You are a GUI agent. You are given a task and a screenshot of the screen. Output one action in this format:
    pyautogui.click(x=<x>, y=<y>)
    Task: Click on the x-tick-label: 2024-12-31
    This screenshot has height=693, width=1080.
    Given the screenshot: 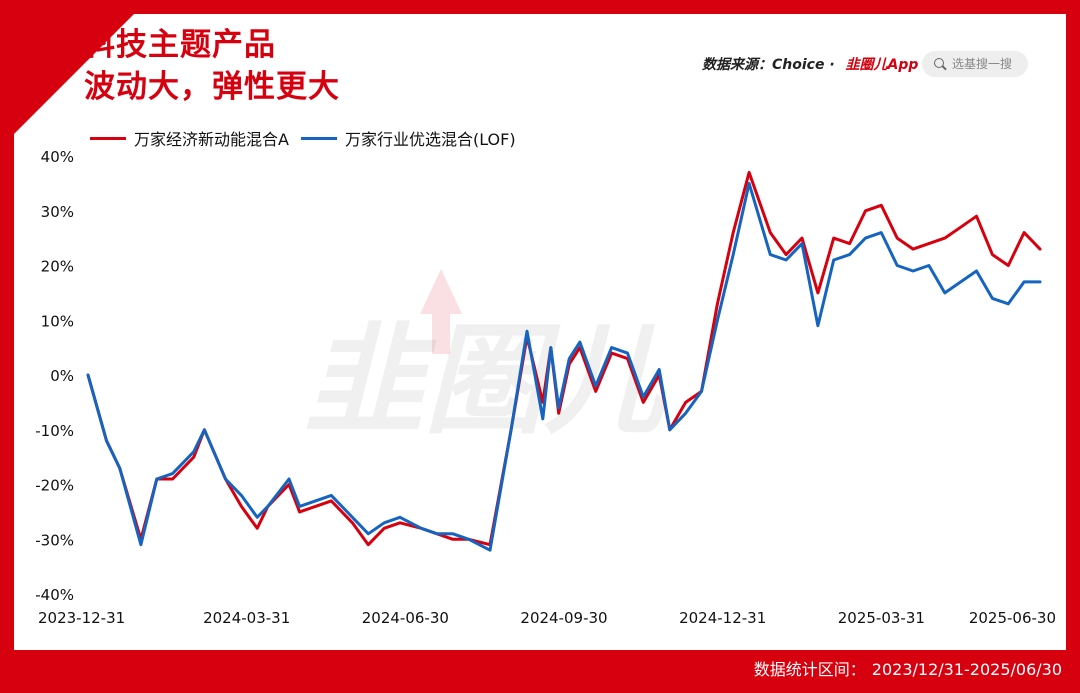 What is the action you would take?
    pyautogui.click(x=722, y=618)
    